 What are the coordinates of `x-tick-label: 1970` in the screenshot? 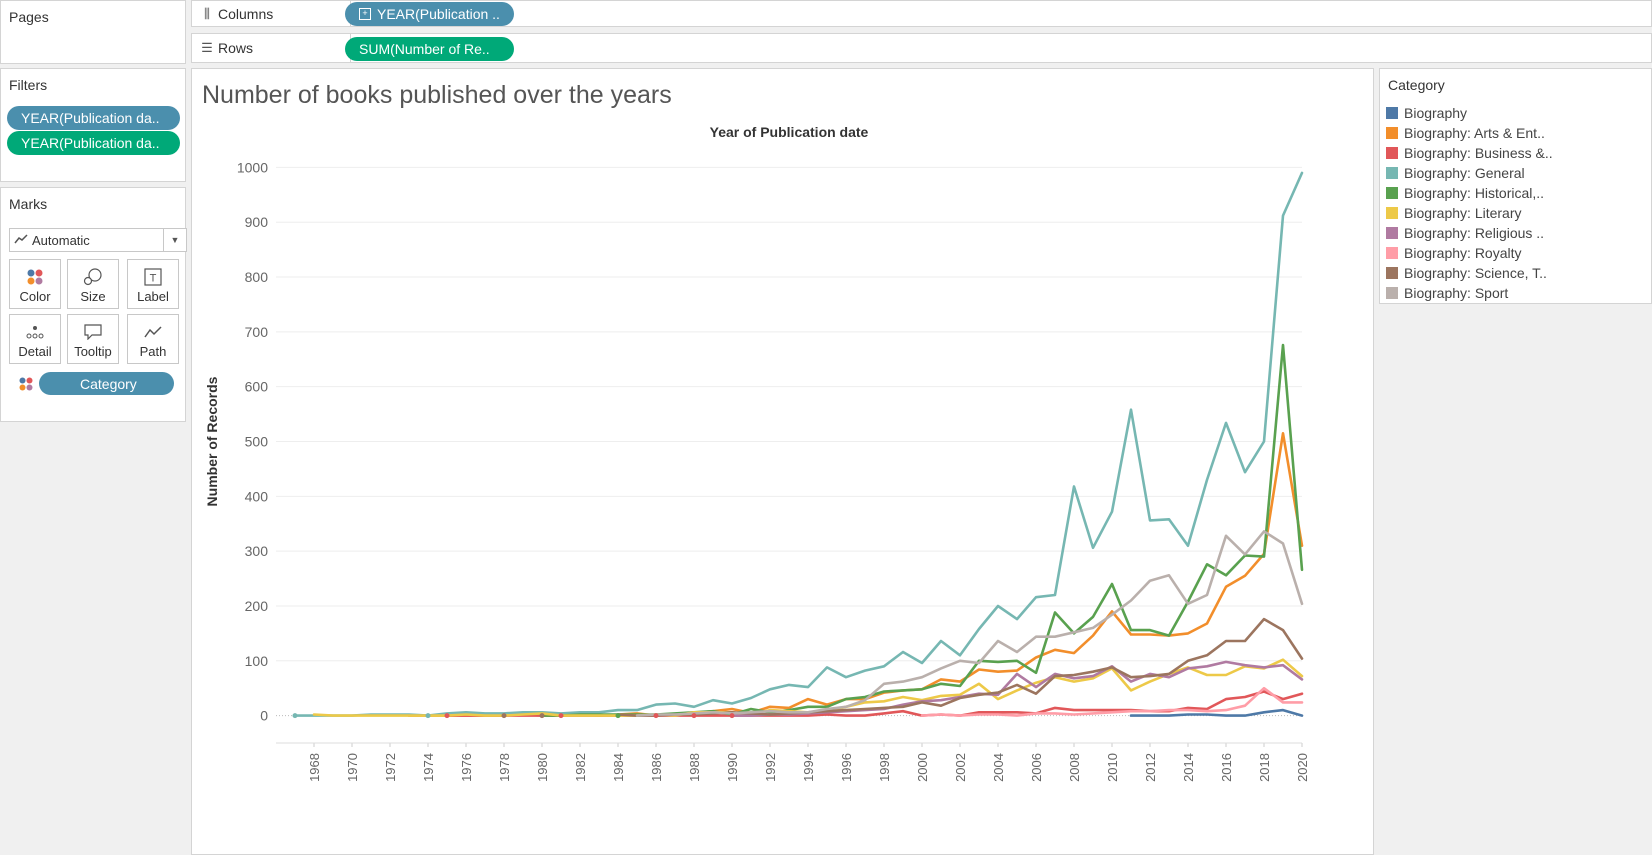 It's located at (352, 767).